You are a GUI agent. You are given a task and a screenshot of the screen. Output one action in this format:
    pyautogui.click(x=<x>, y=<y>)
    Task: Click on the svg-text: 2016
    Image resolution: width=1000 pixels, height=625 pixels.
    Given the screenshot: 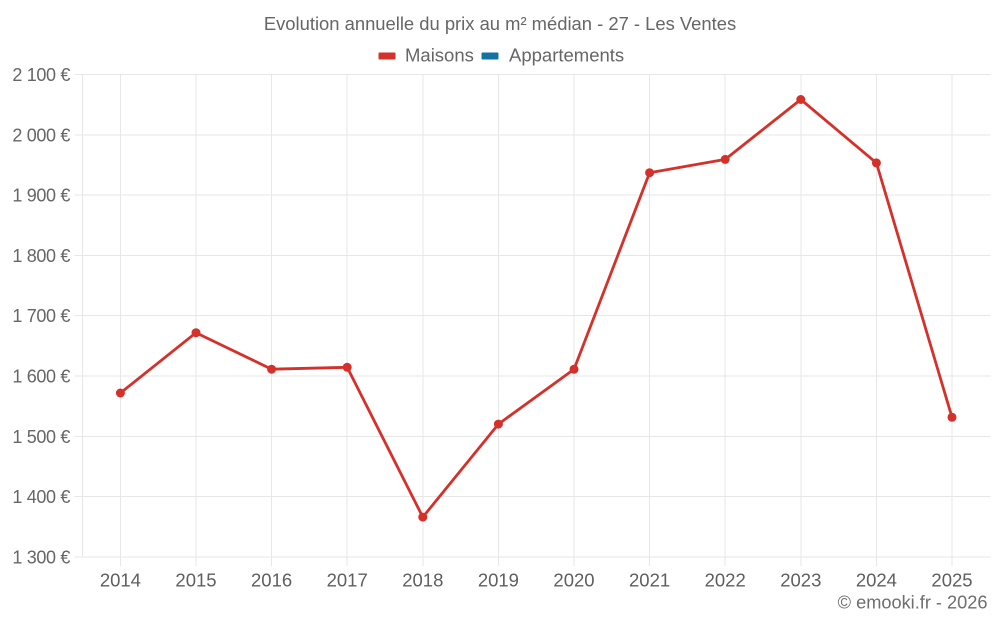 What is the action you would take?
    pyautogui.click(x=271, y=579)
    